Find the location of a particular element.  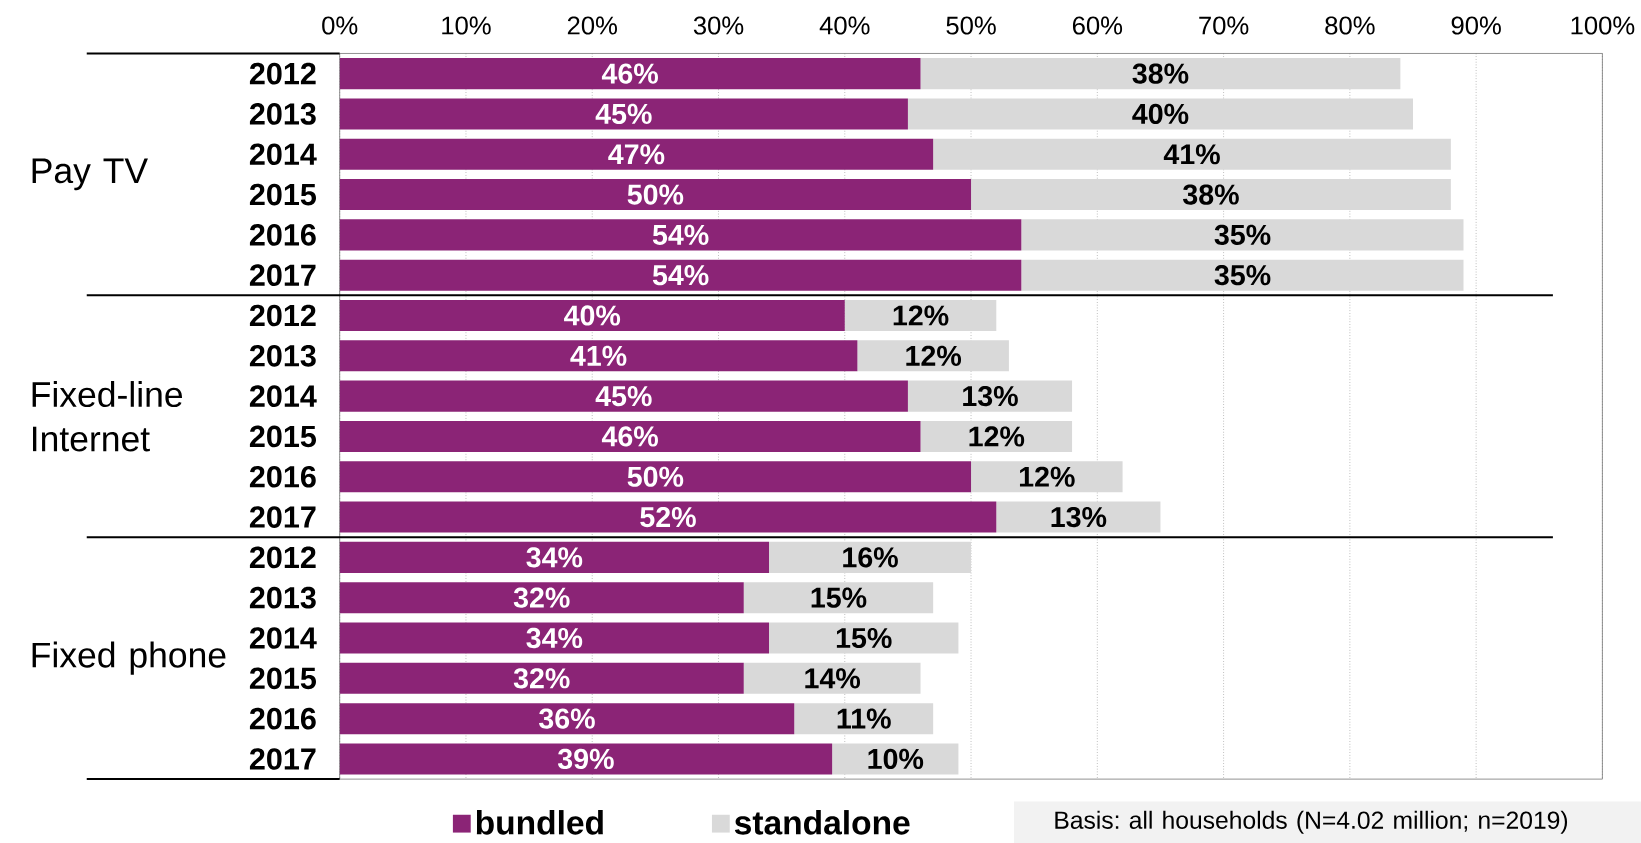

legend-label: standalone is located at coordinates (822, 822).